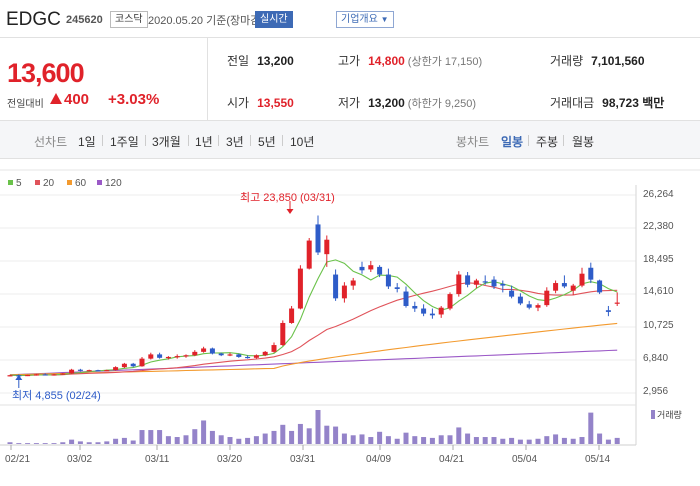 This screenshot has width=700, height=486. I want to click on tab-line-chart: 선차트, so click(51, 142).